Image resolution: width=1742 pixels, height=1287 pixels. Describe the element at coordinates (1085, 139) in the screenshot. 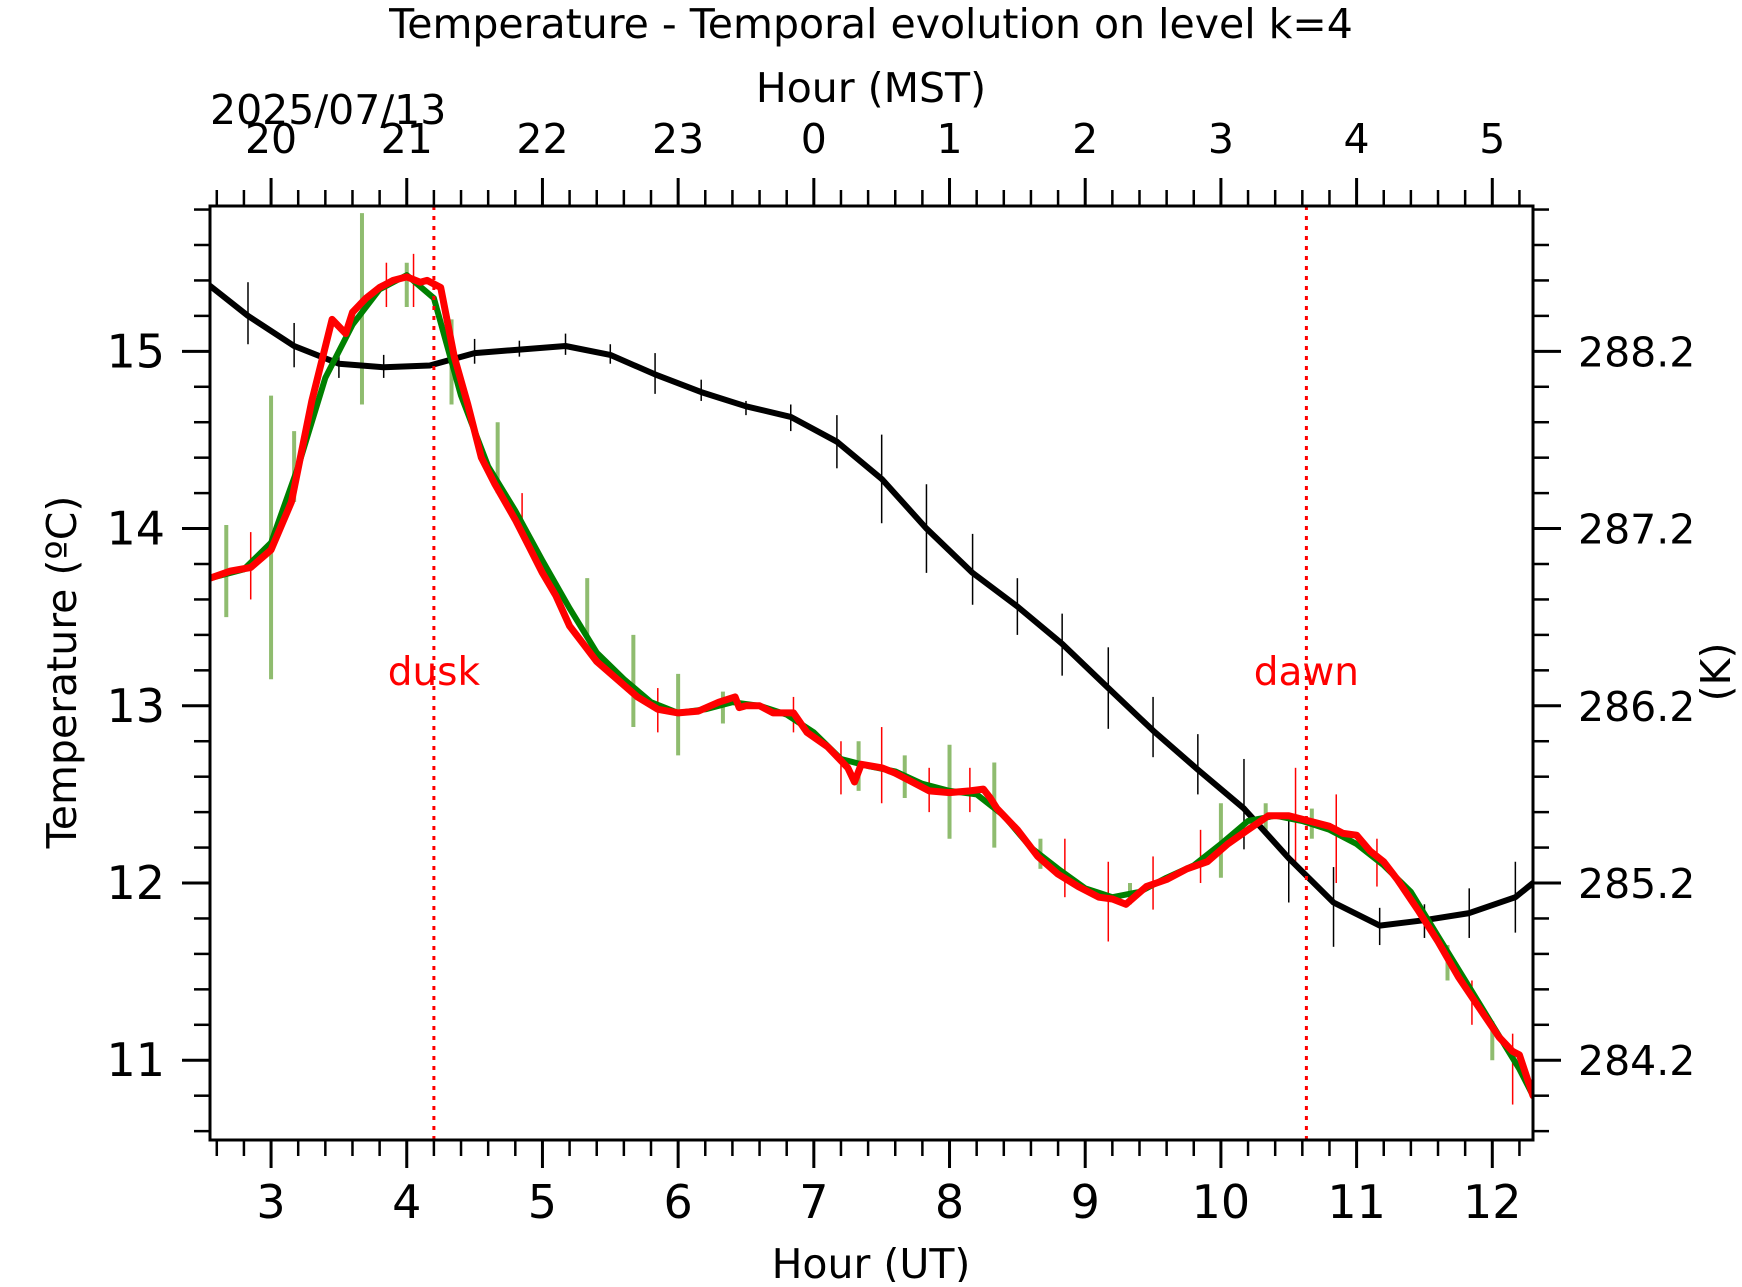

I see `x2-tick-label: 2` at that location.